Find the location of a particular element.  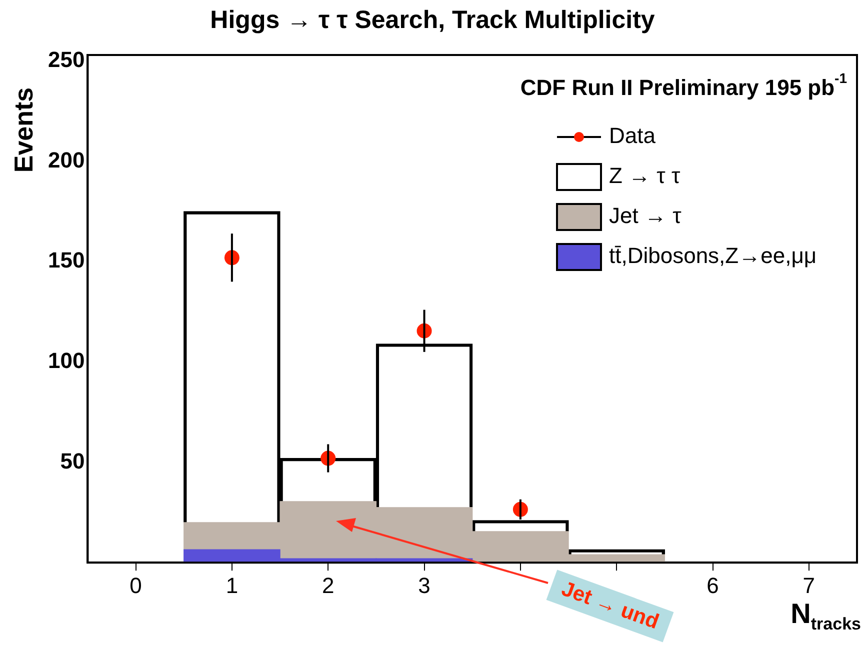

x-tick-label: 2 is located at coordinates (328, 585).